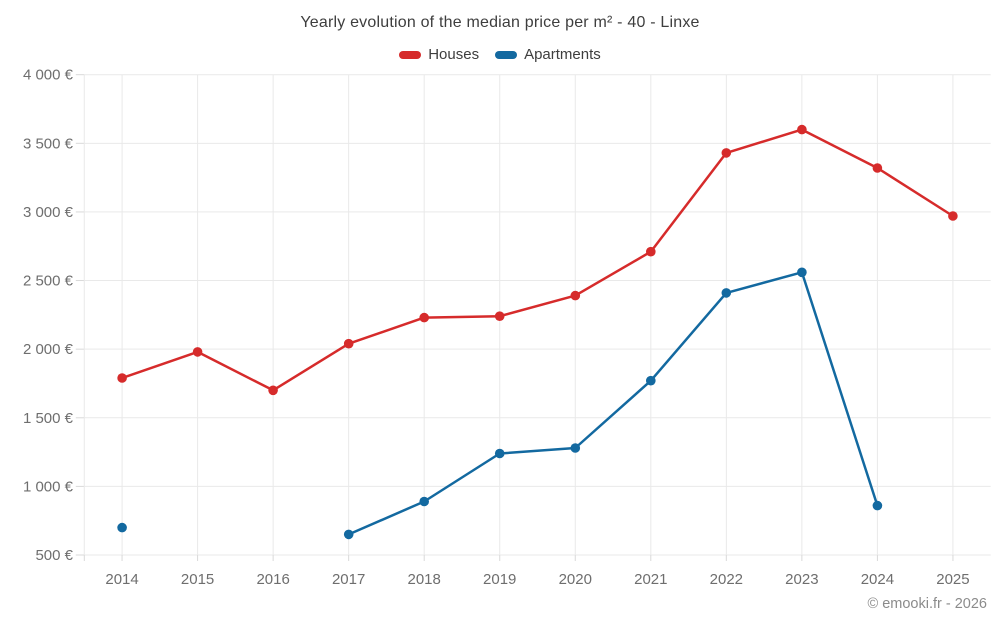  I want to click on point-apartments-2023, so click(802, 272).